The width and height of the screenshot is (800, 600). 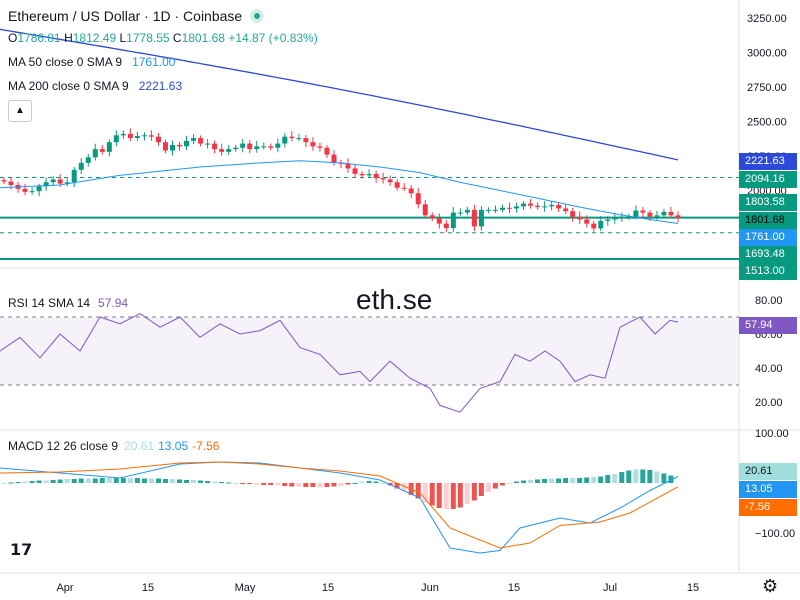 What do you see at coordinates (148, 38) in the screenshot?
I see `low-value: 1778.55` at bounding box center [148, 38].